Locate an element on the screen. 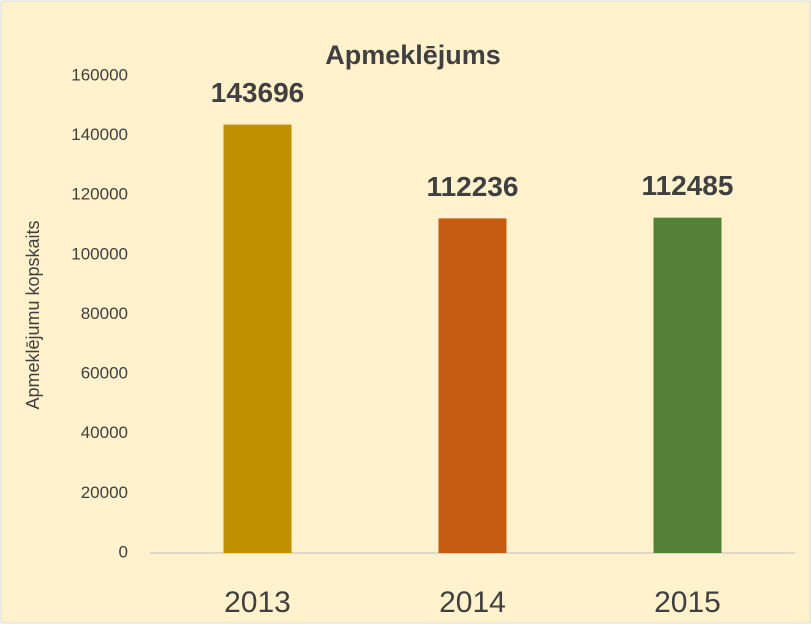 The height and width of the screenshot is (624, 811). y-tick-label: 40000 is located at coordinates (104, 432).